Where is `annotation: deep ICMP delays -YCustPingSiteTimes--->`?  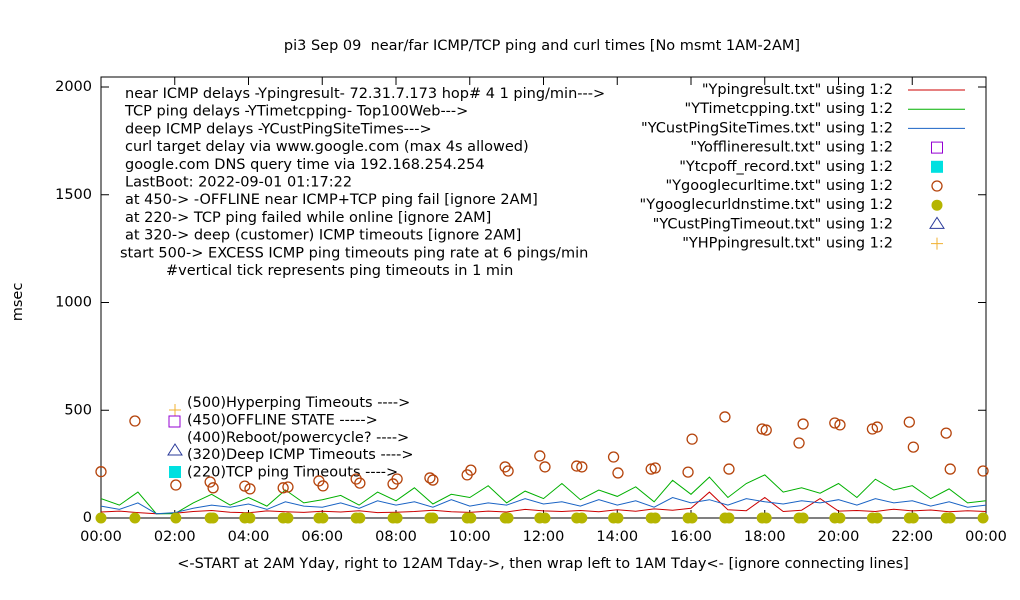
annotation: deep ICMP delays -YCustPingSiteTimes---> is located at coordinates (278, 129).